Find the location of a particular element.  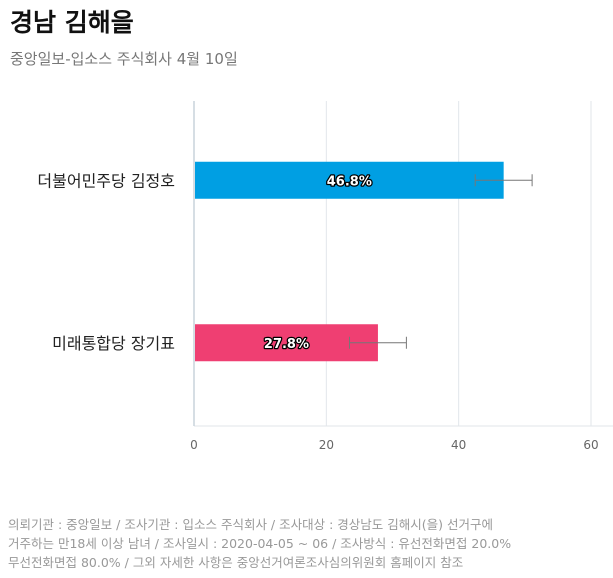

x-tick-label: 0 is located at coordinates (194, 445).